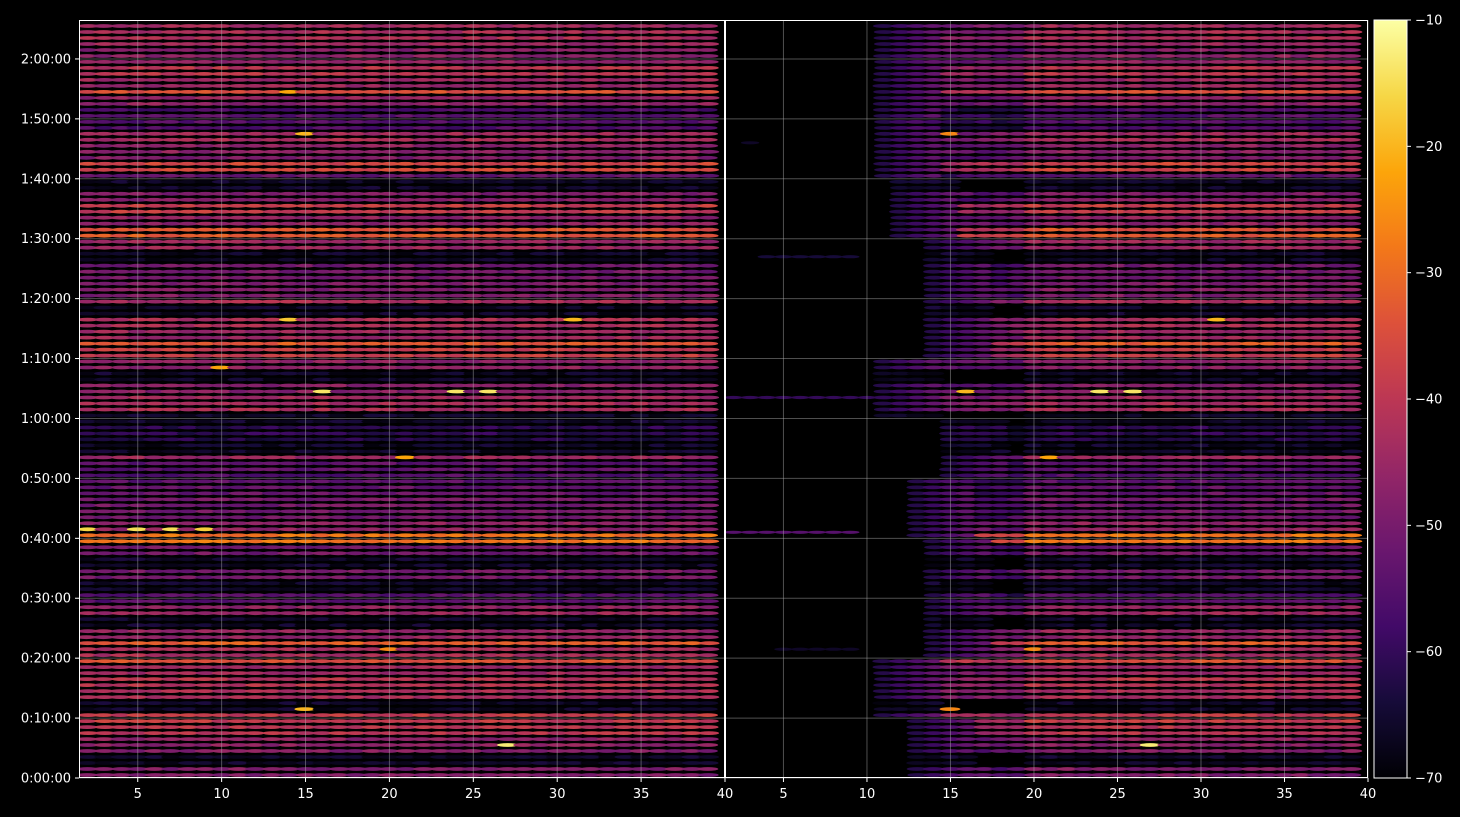  I want to click on right-heat-cell, so click(1067, 757).